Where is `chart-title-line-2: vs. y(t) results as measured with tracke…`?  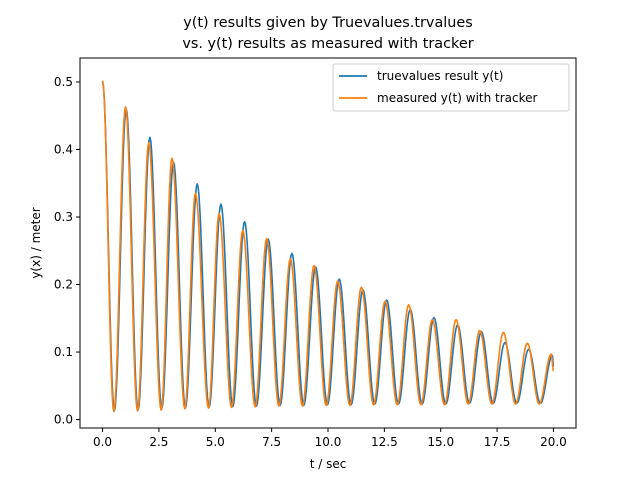 chart-title-line-2: vs. y(t) results as measured with tracke… is located at coordinates (327, 44).